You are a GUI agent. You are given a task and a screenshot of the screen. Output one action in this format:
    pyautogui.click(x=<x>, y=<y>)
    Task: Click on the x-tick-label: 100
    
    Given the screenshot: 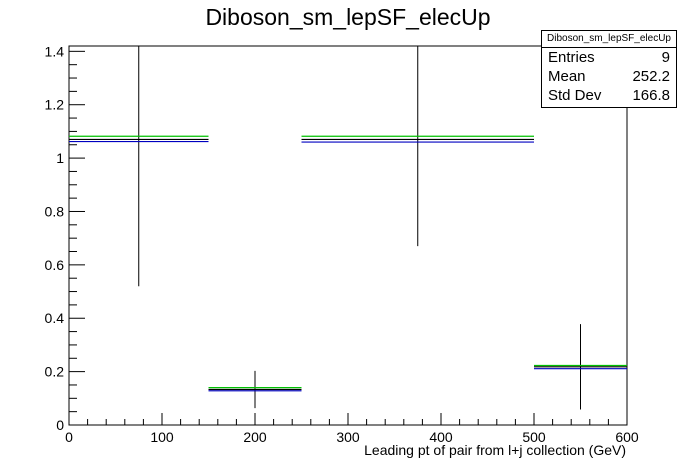 What is the action you would take?
    pyautogui.click(x=162, y=437)
    